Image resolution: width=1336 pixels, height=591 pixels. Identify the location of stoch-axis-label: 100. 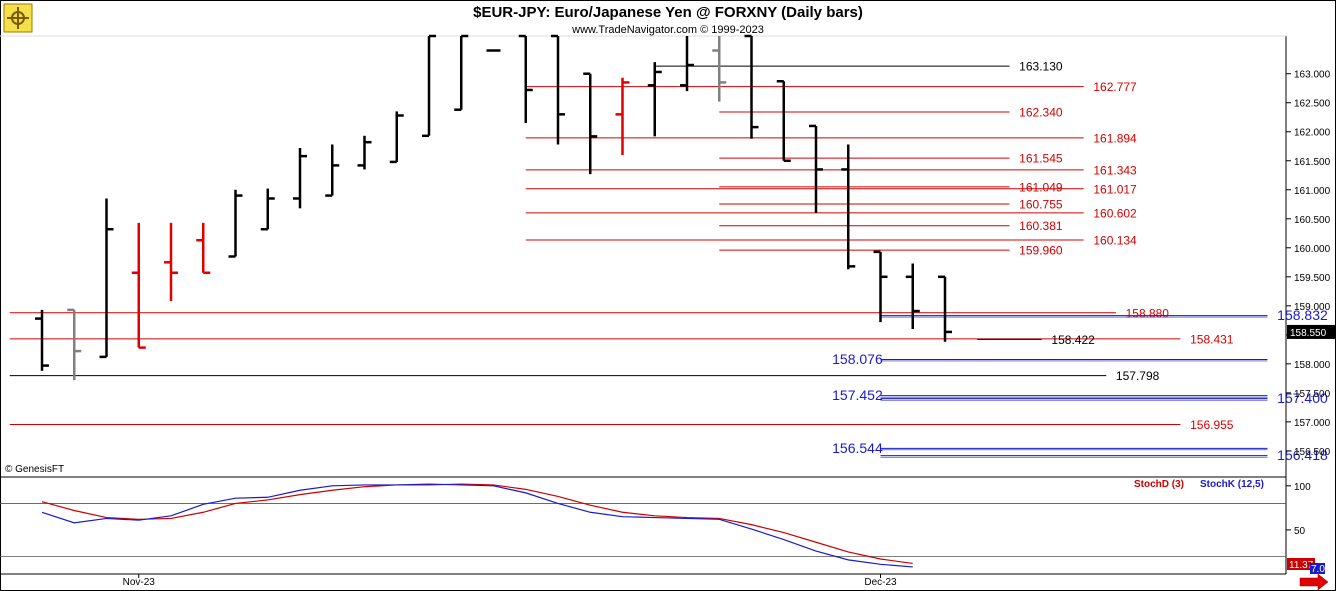
(1302, 487).